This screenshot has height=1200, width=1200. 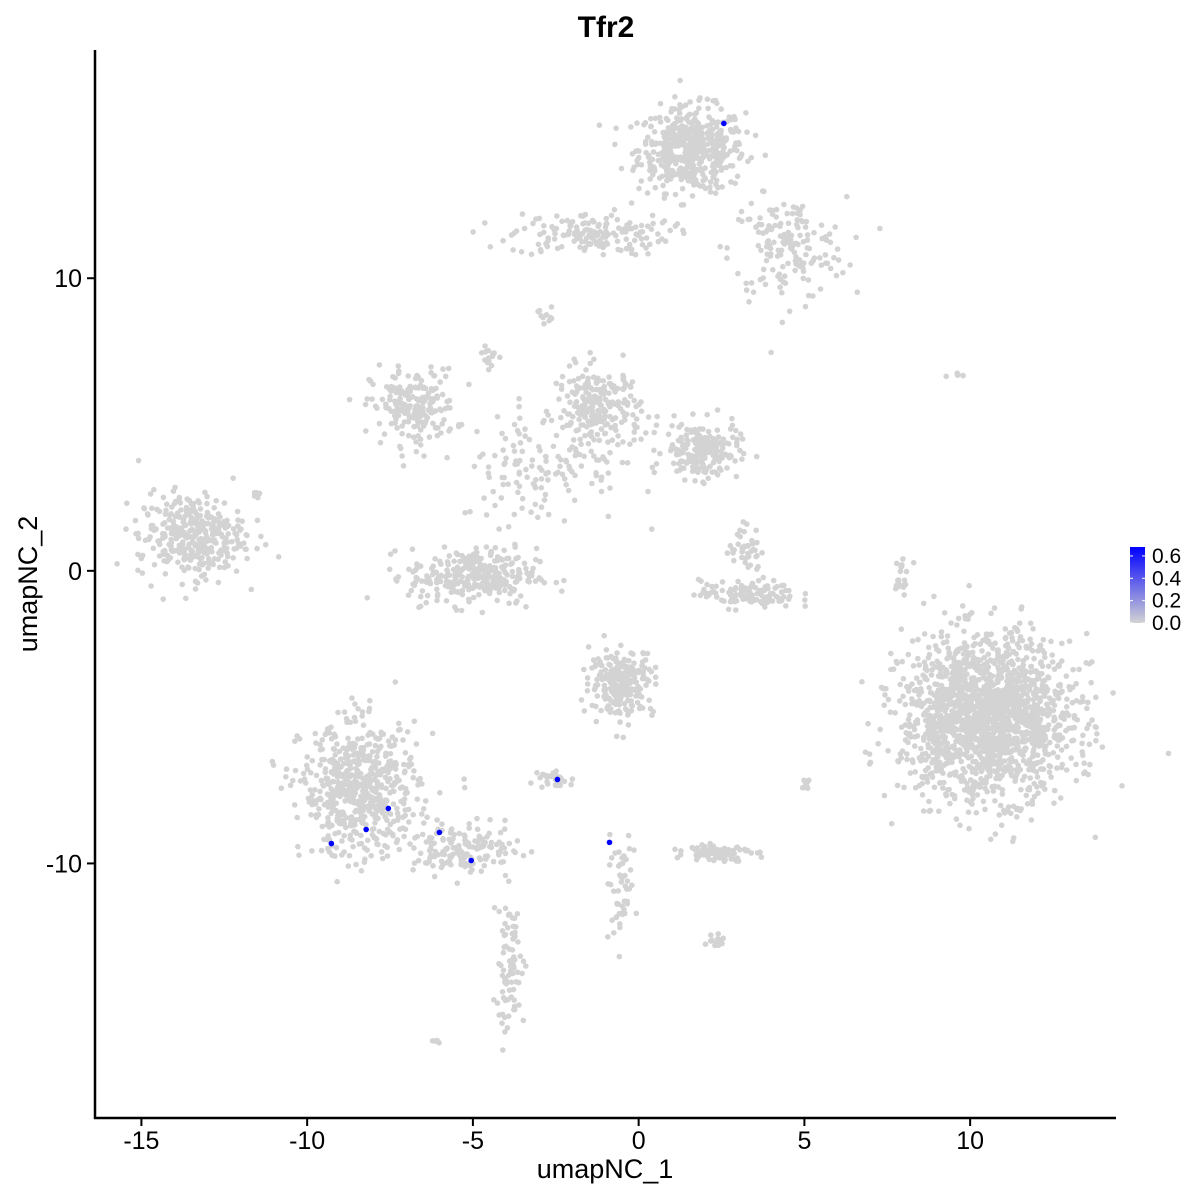 I want to click on chart-title: Tfr2, so click(x=606, y=27).